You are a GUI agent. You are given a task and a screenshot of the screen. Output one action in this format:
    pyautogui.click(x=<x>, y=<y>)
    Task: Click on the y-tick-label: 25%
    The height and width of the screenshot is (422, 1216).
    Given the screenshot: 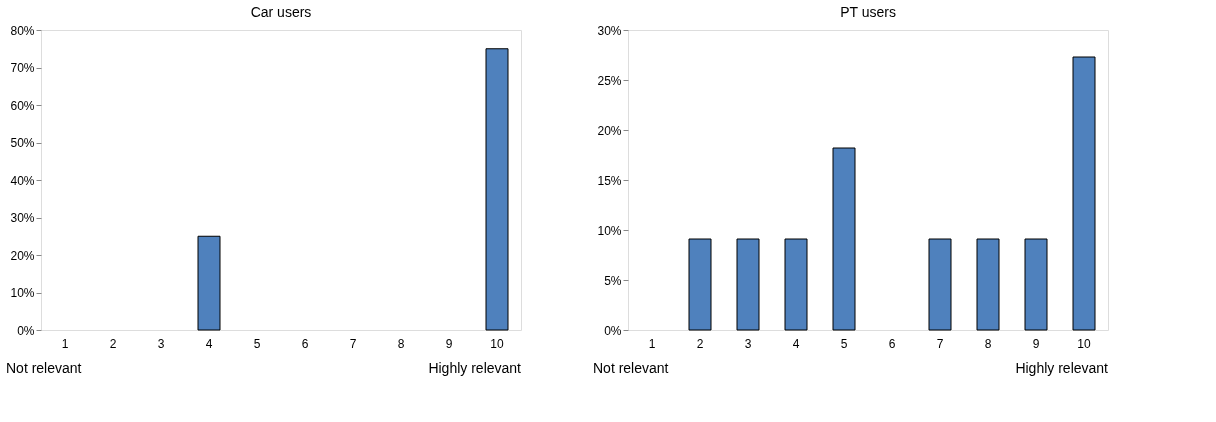 What is the action you would take?
    pyautogui.click(x=609, y=80)
    